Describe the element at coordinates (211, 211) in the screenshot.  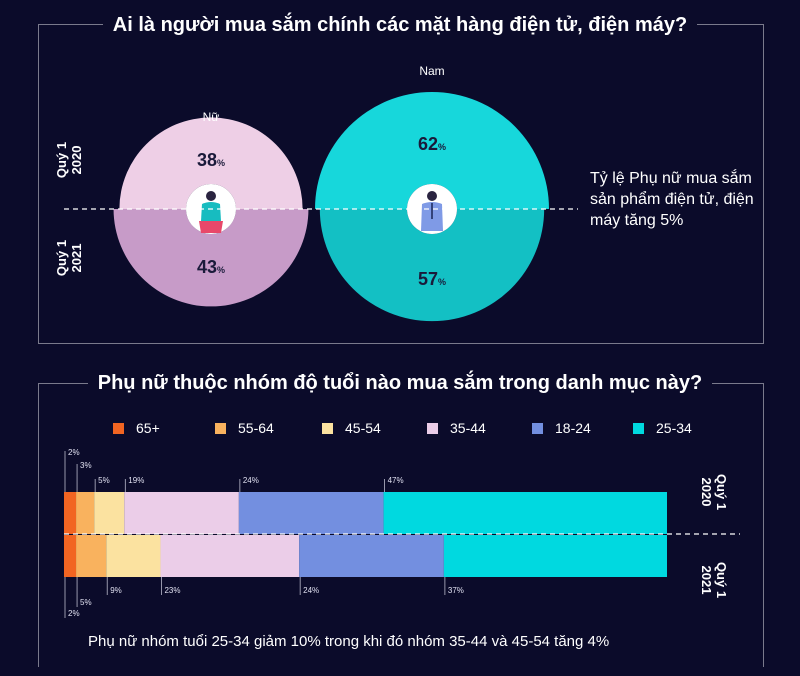
I see `female-figure-body` at that location.